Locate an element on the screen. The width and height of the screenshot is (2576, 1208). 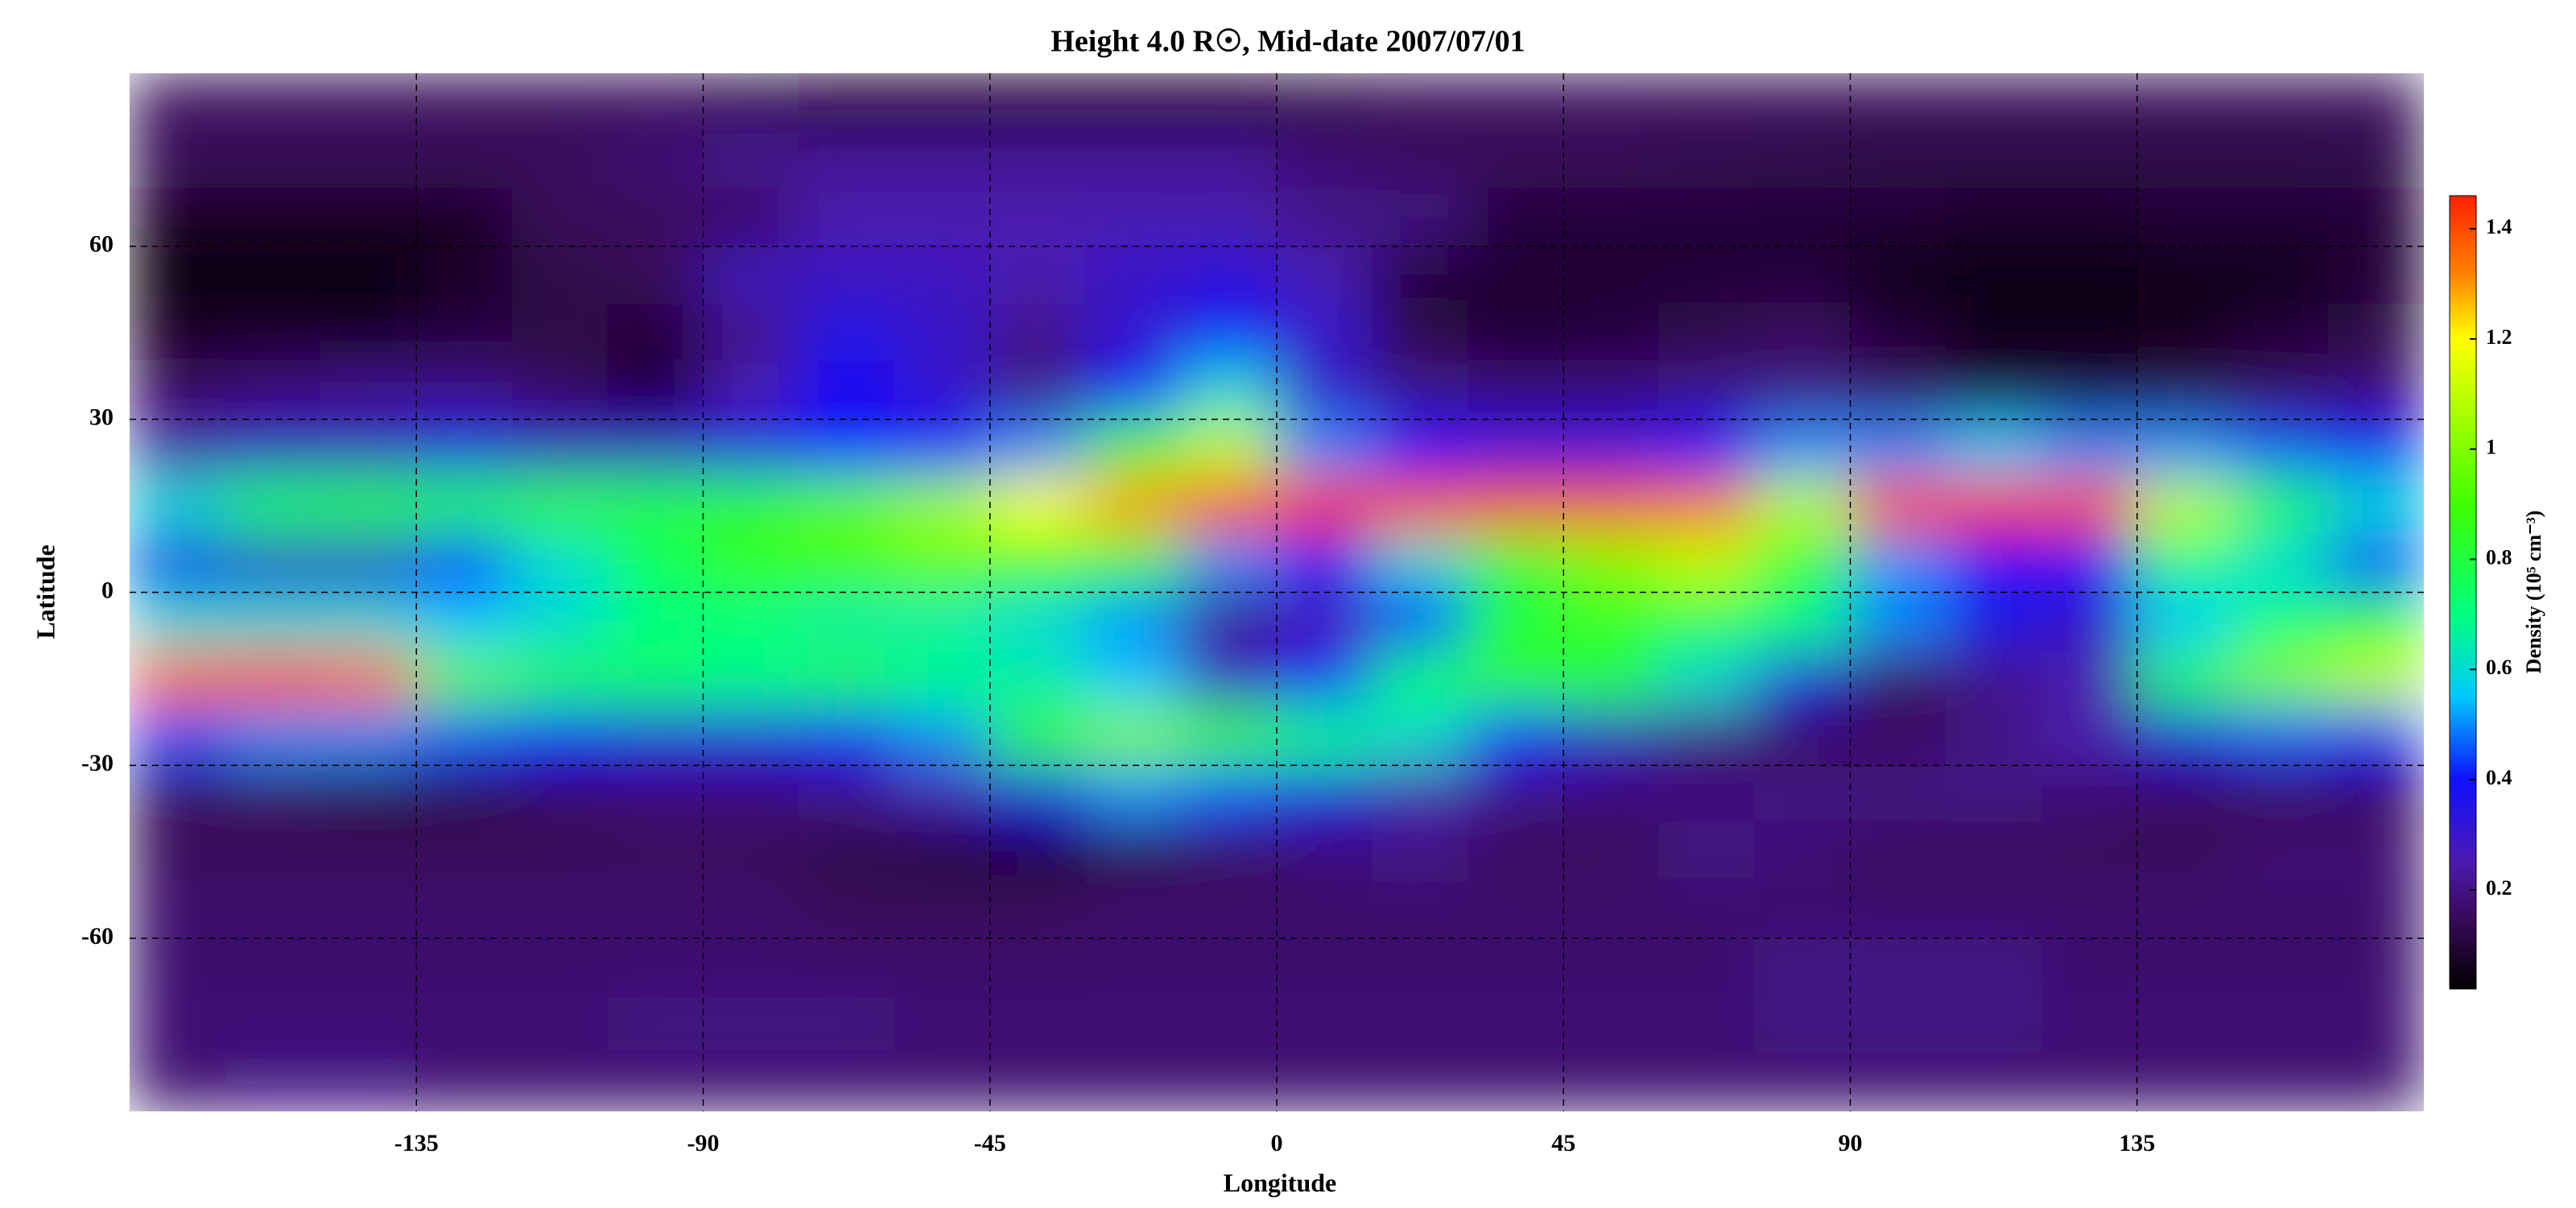
y-tick-label: 30 is located at coordinates (101, 417).